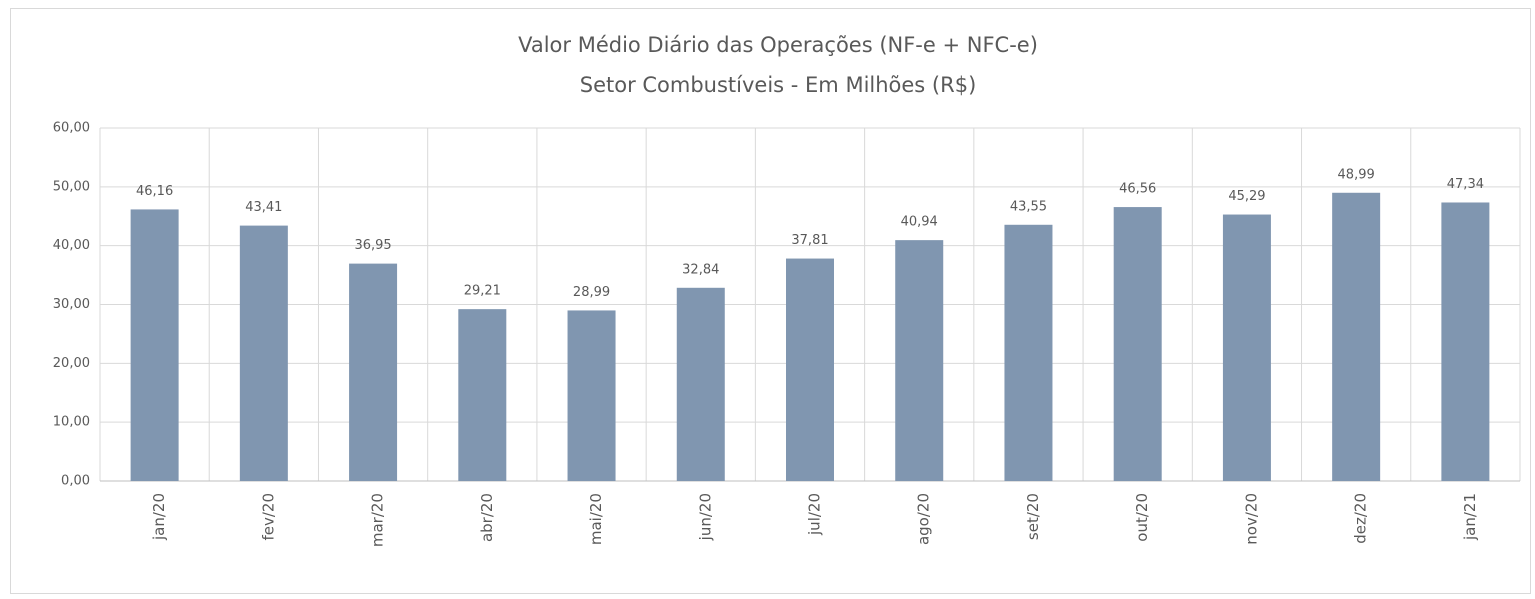  Describe the element at coordinates (71, 128) in the screenshot. I see `y-tick-label: 60,00` at that location.